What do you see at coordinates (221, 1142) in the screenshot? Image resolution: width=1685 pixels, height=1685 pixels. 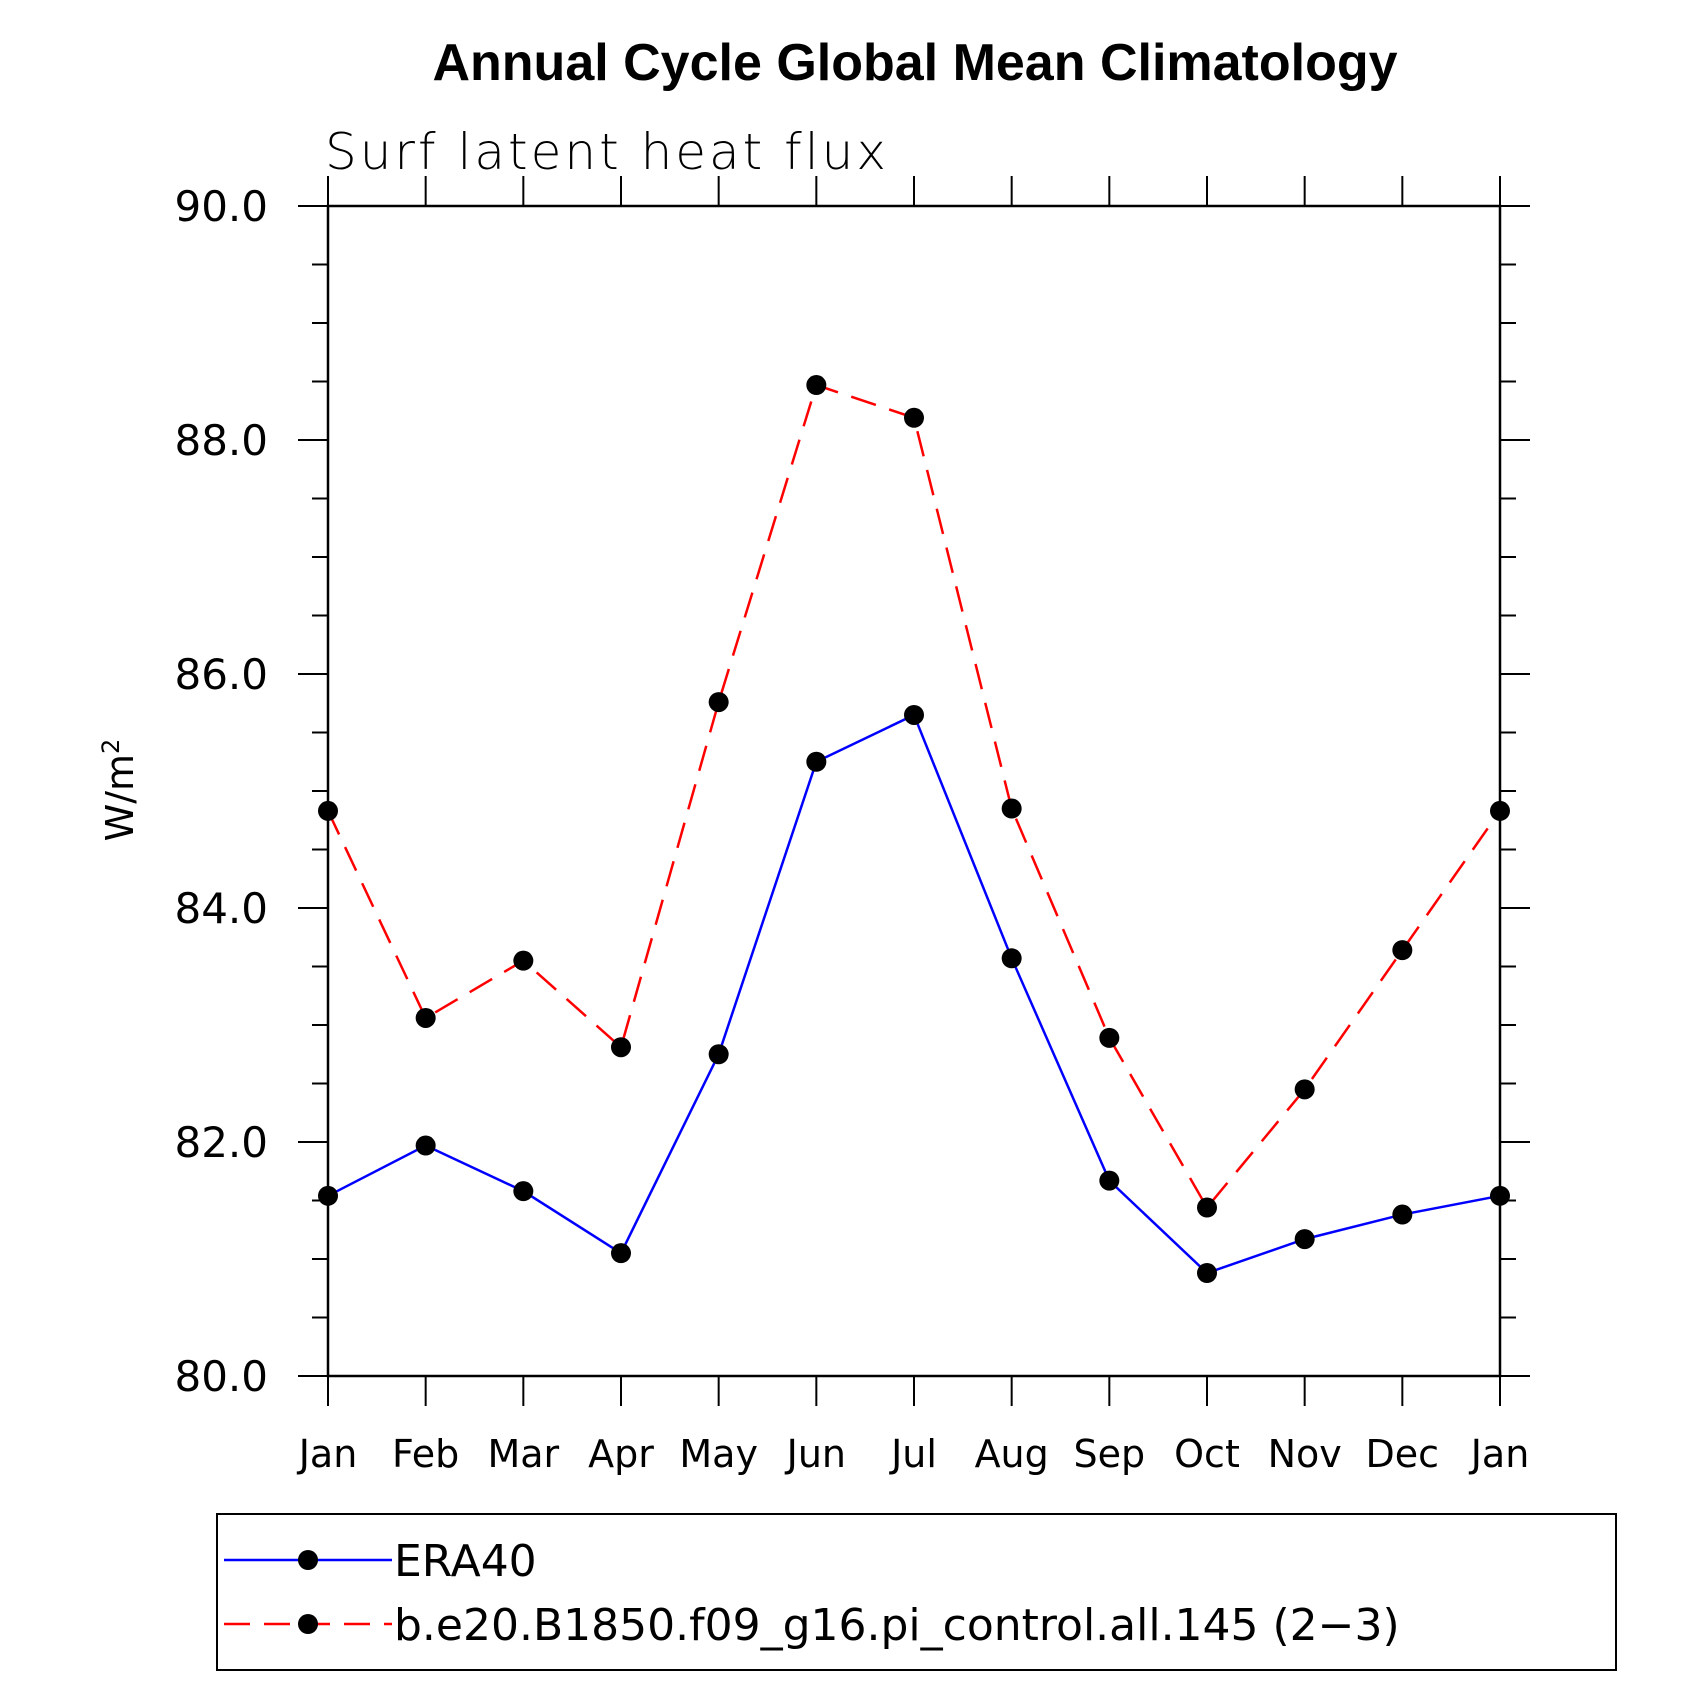 I see `y-tick-label: 82.0` at bounding box center [221, 1142].